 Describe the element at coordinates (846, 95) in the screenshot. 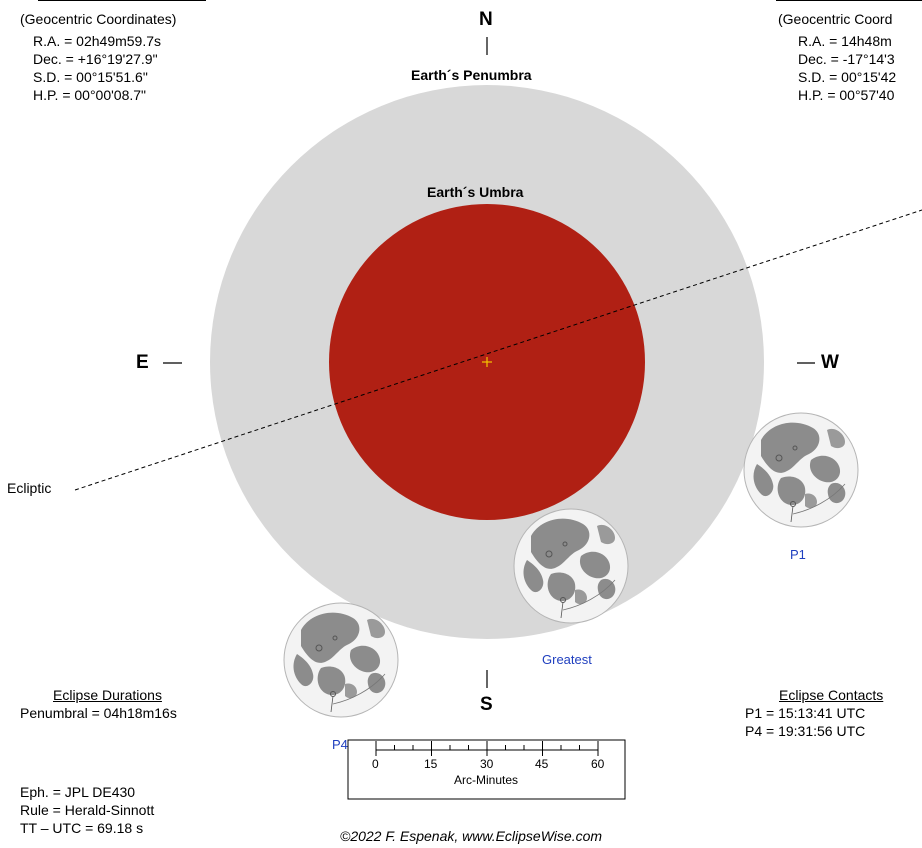

I see `sun-hp: H.P. = 00°57'40` at that location.